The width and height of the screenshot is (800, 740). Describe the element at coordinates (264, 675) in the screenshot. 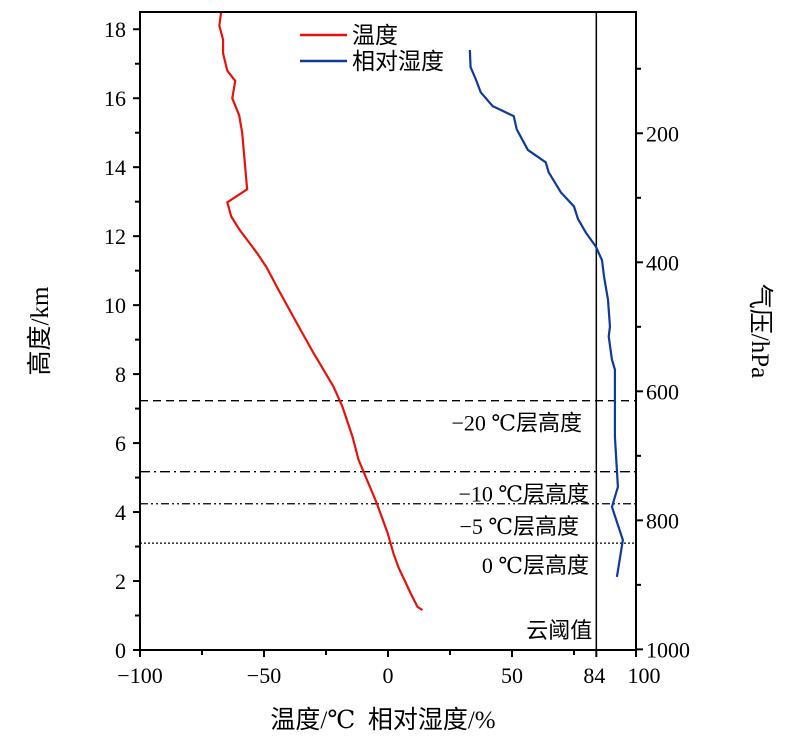

I see `x-tick-label: −50` at that location.